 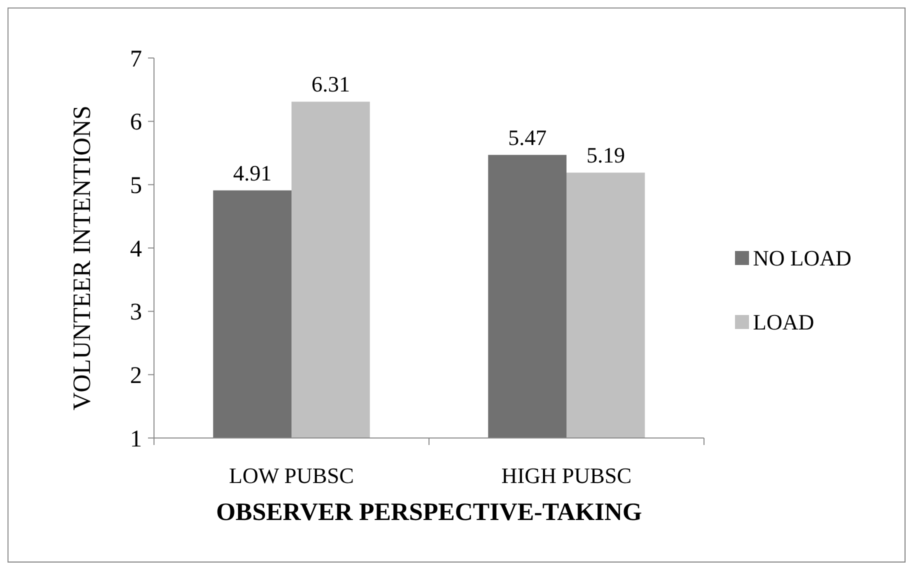 What do you see at coordinates (802, 258) in the screenshot?
I see `legend-label: NO LOAD` at bounding box center [802, 258].